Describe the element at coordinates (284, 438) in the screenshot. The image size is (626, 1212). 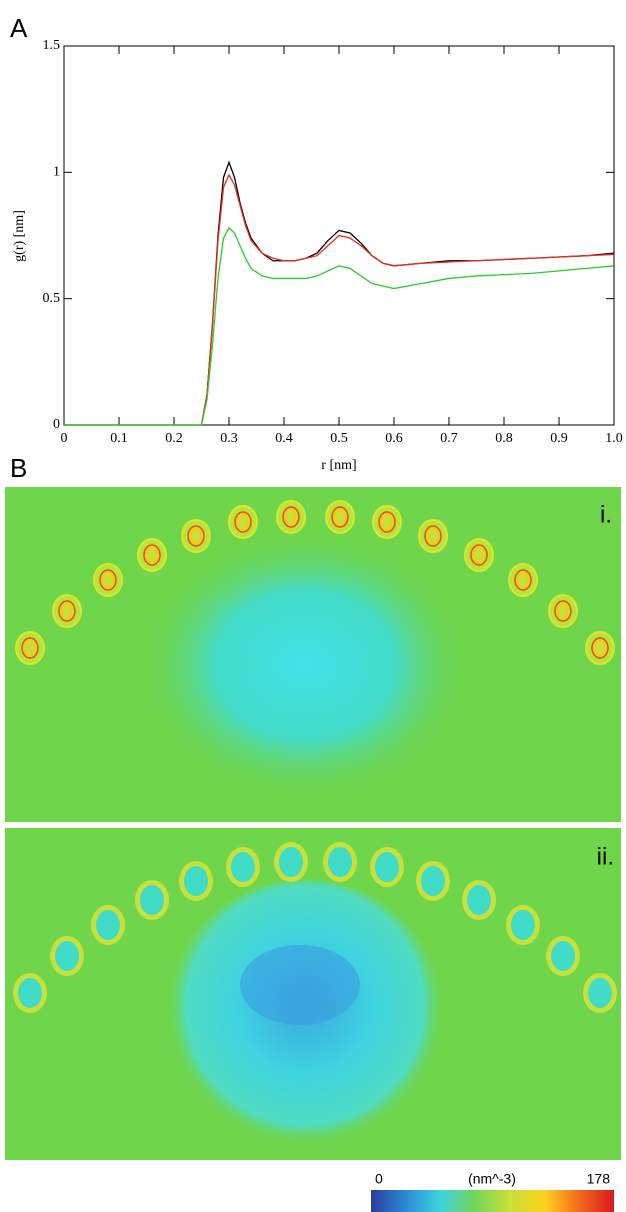
I see `x-tick-label: 0.4` at that location.